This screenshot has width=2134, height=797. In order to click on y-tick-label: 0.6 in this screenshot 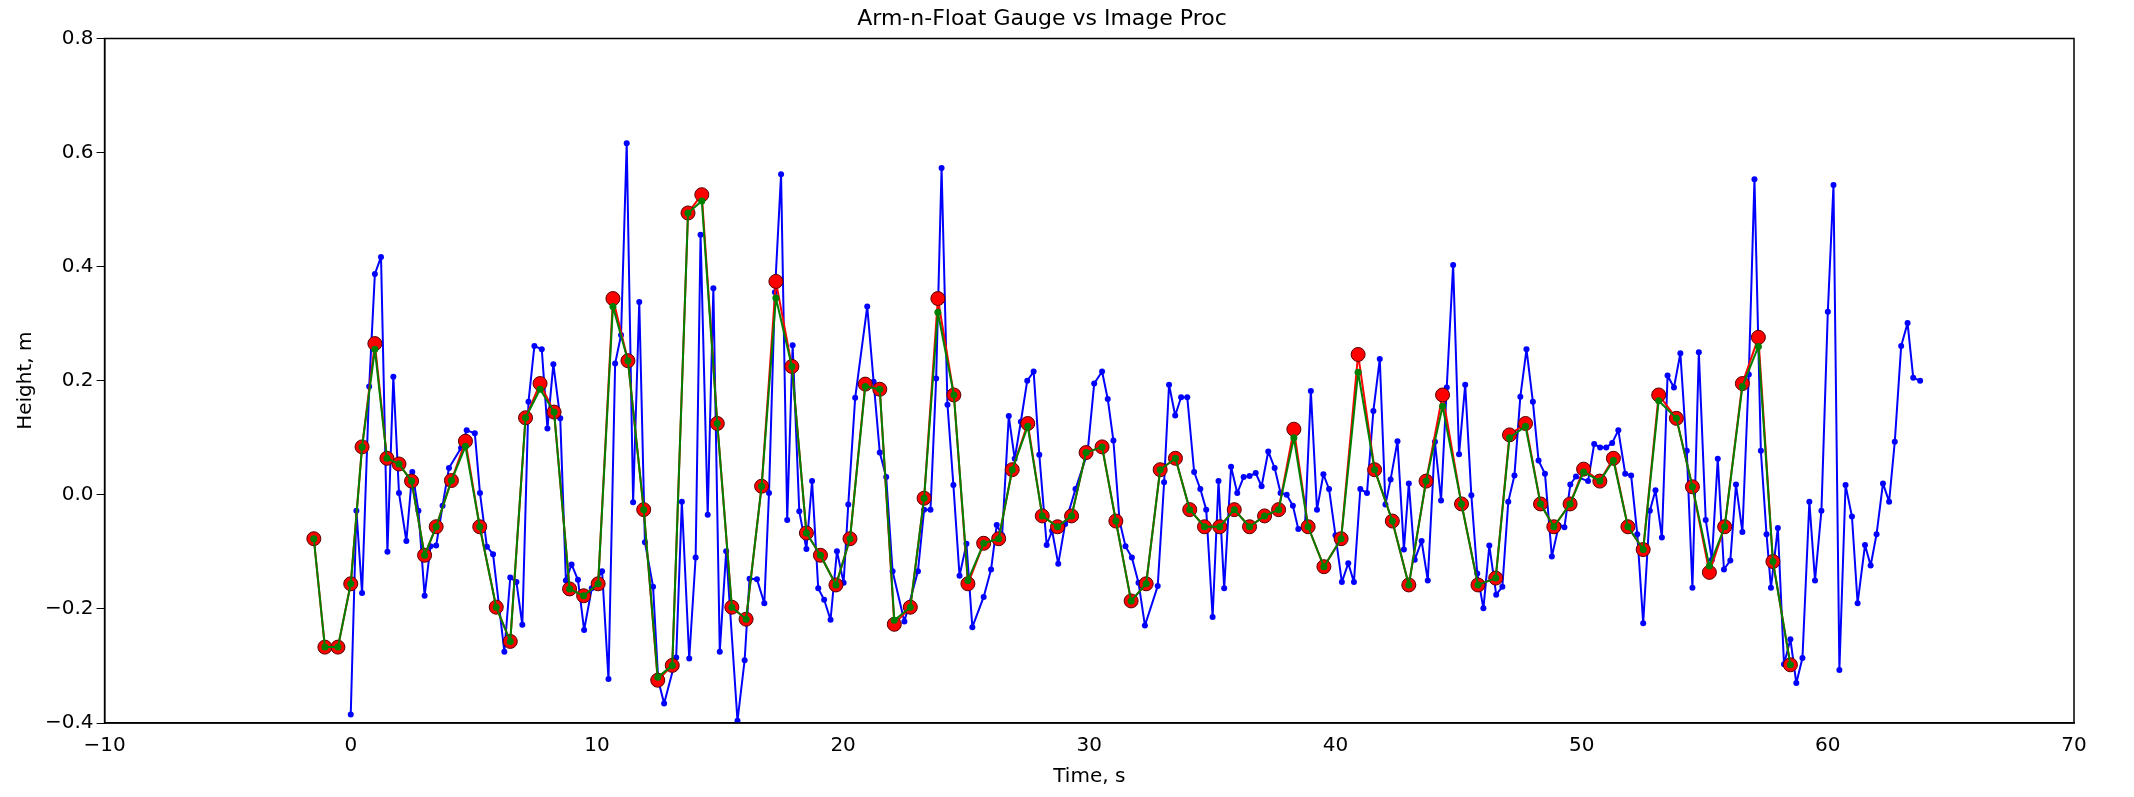, I will do `click(77, 150)`.